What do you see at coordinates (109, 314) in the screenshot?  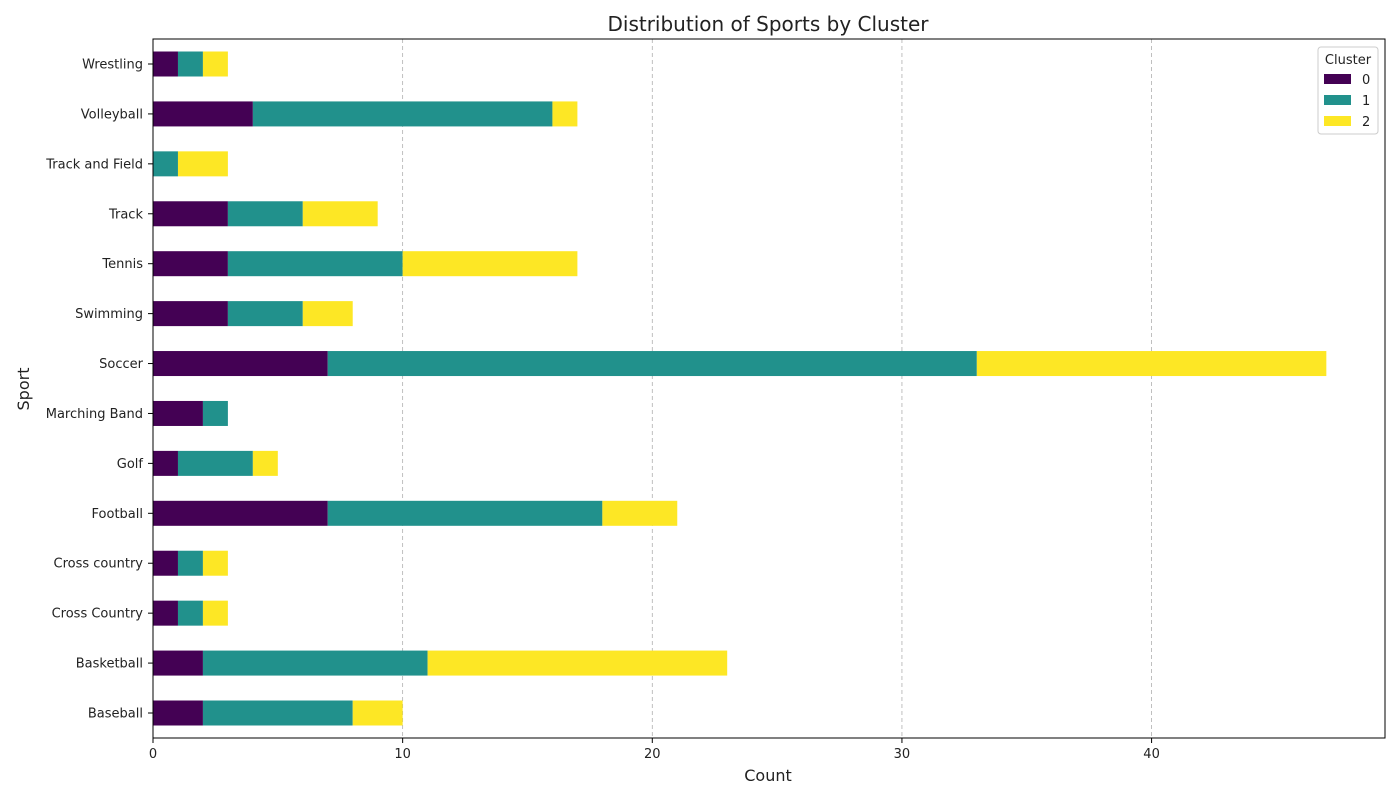 I see `y-tick-label: Swimming` at bounding box center [109, 314].